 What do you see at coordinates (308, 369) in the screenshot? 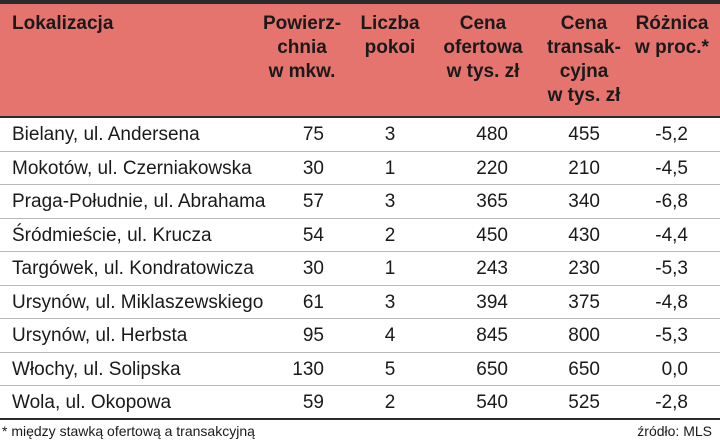
I see `cell-area: 130` at bounding box center [308, 369].